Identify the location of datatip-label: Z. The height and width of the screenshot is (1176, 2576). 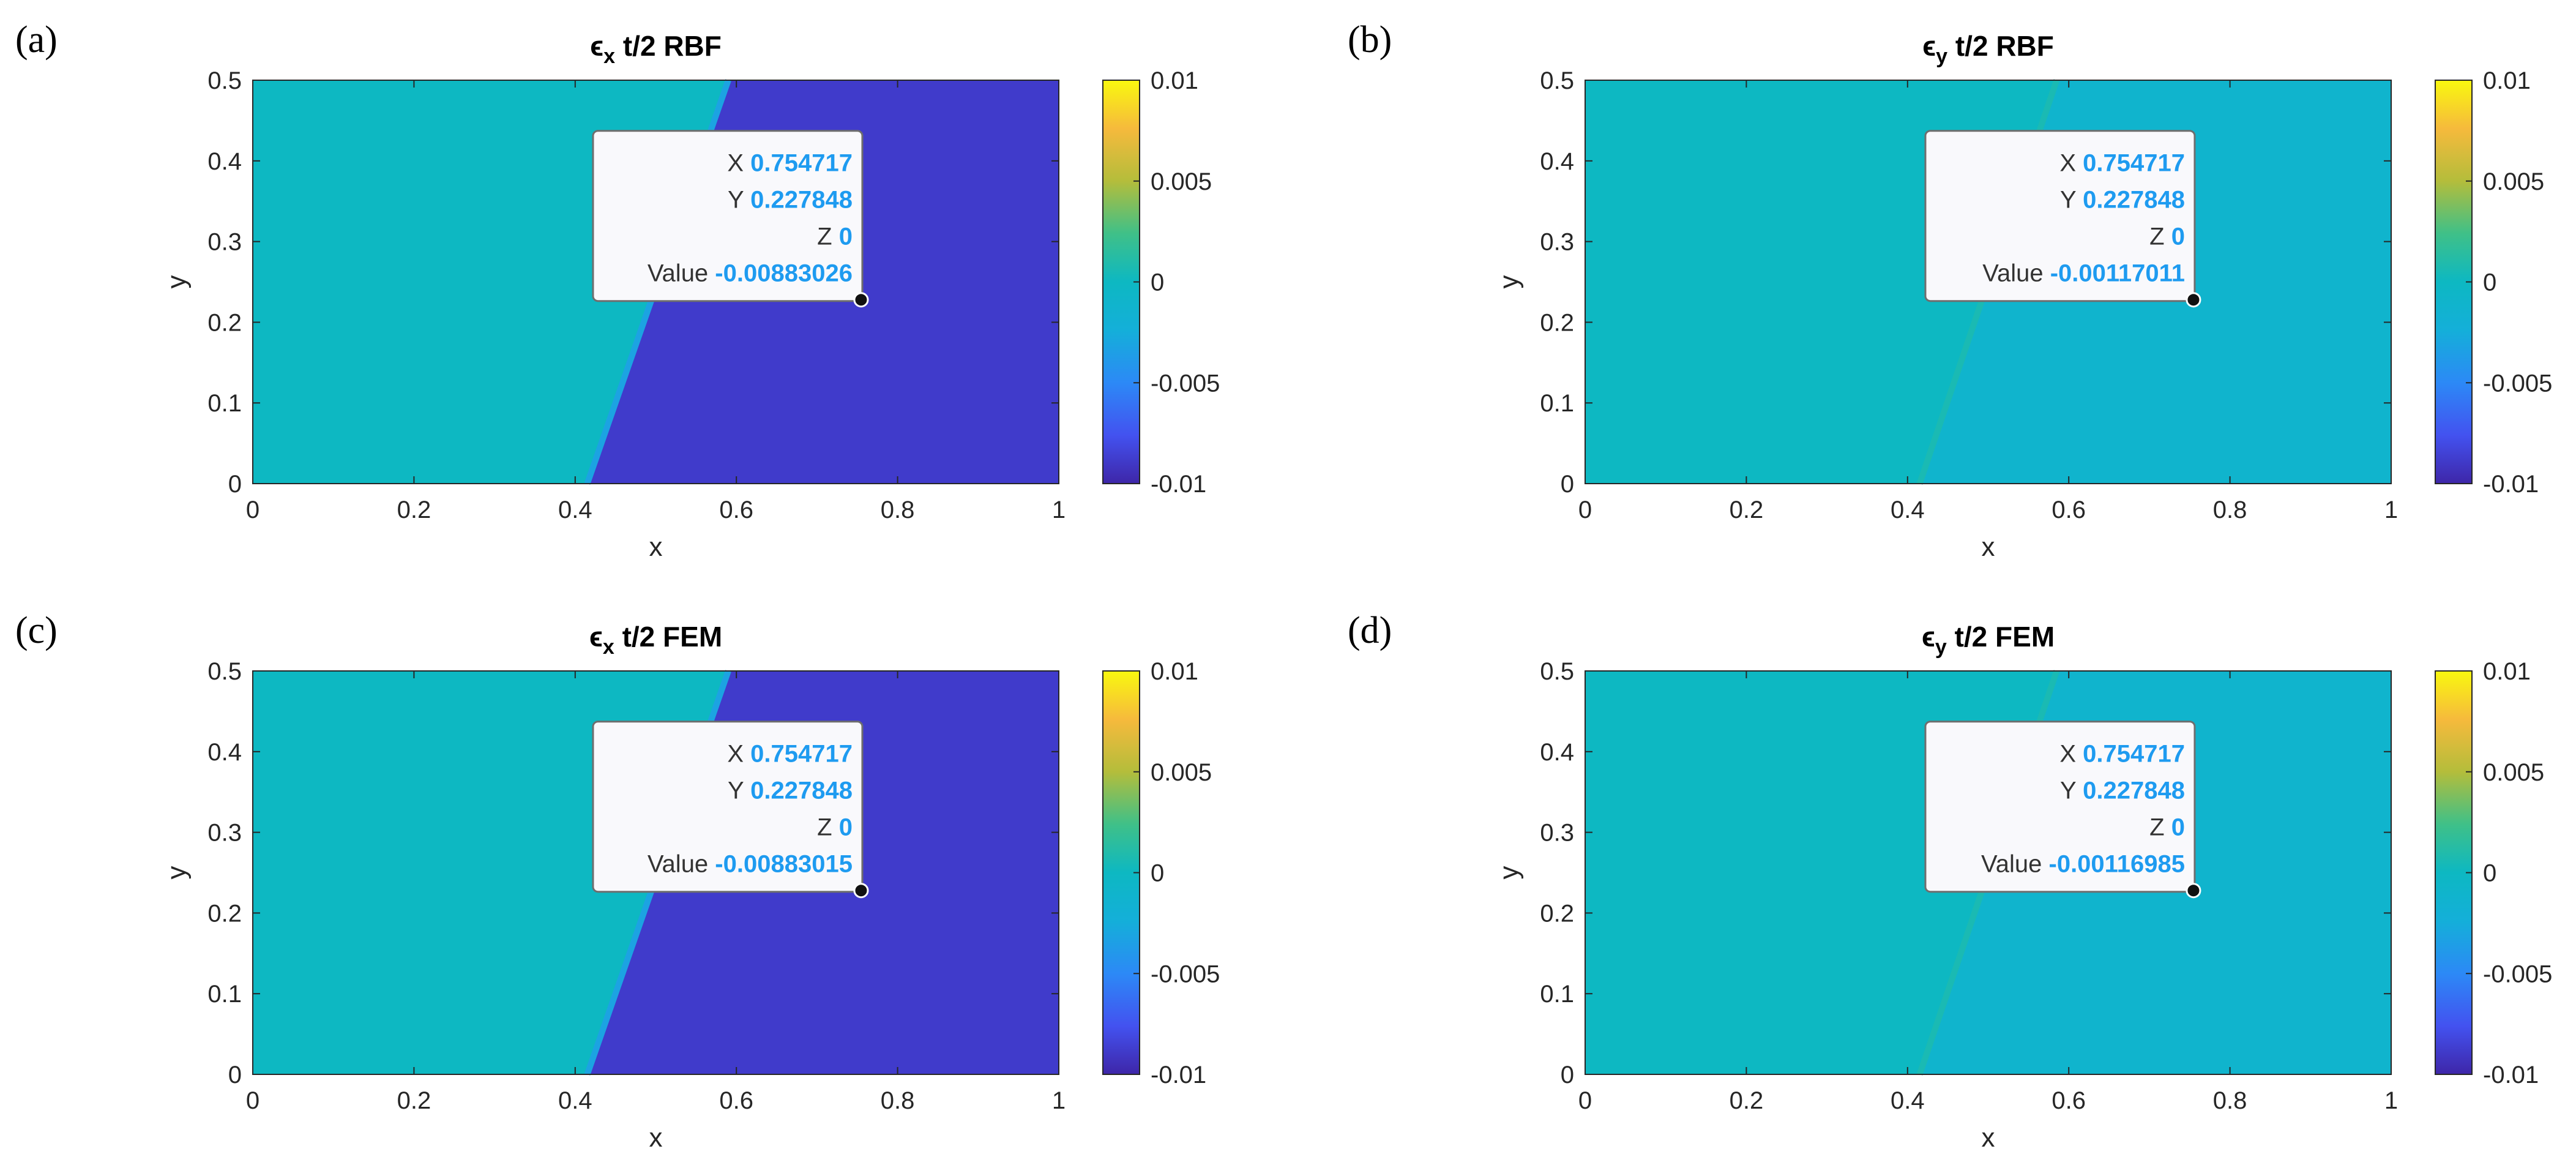
(828, 827).